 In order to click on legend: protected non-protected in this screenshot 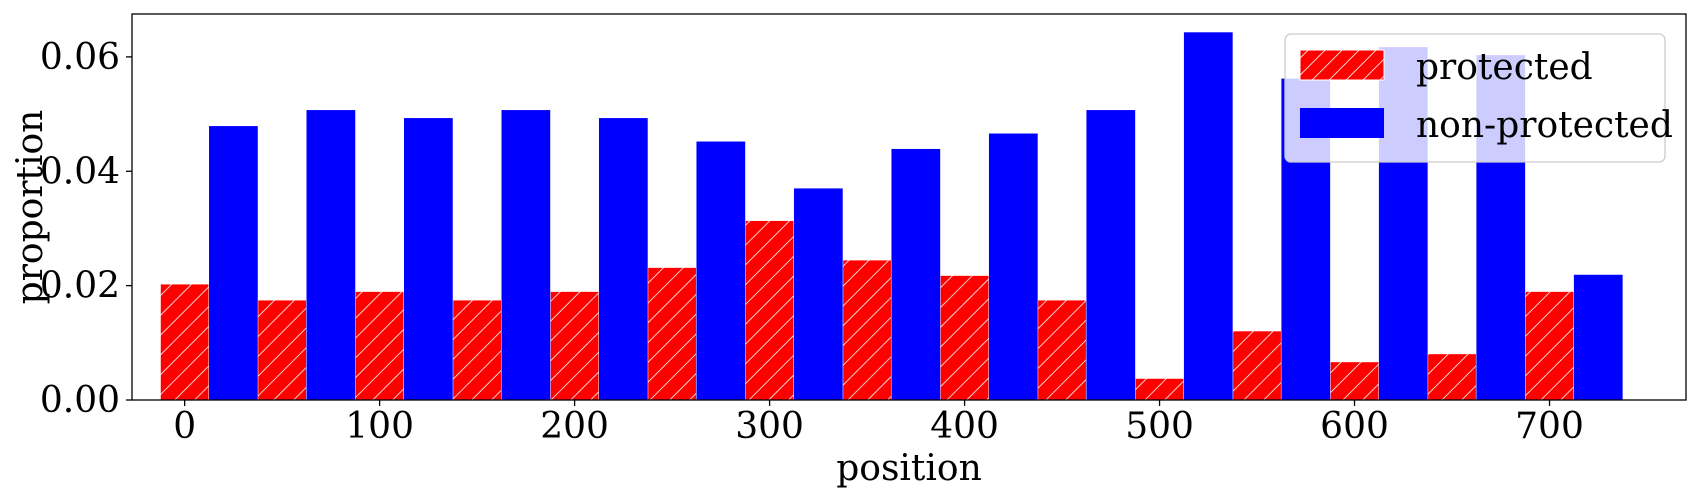, I will do `click(1478, 98)`.